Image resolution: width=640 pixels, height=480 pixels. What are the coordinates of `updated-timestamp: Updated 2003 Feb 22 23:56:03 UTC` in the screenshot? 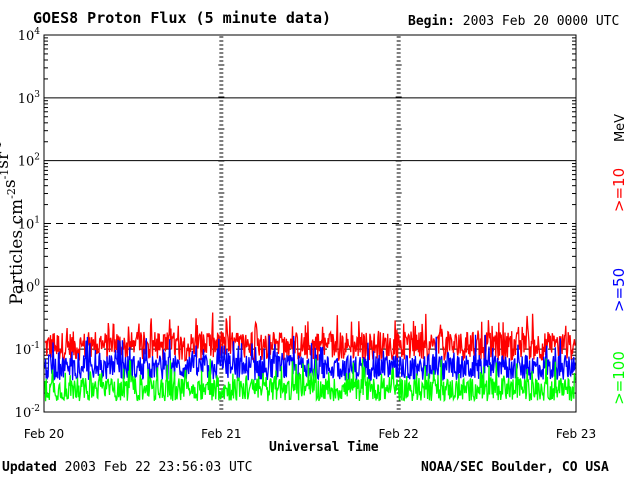 It's located at (127, 467).